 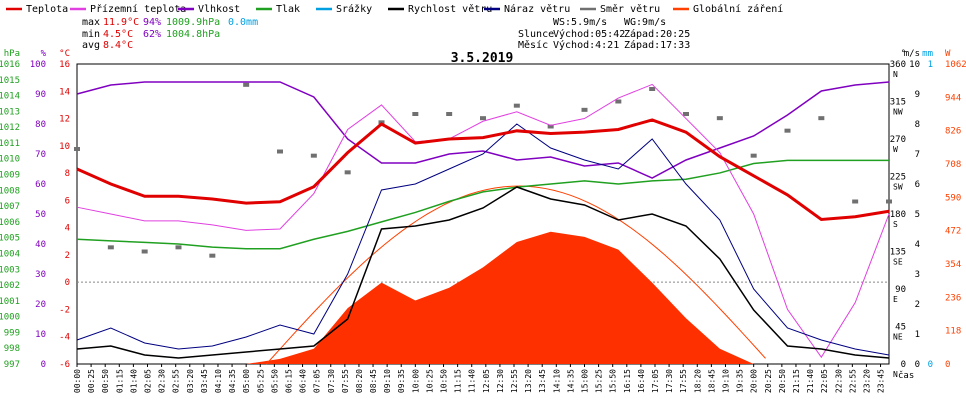 I want to click on x-tick-label: 17:55, so click(x=683, y=381).